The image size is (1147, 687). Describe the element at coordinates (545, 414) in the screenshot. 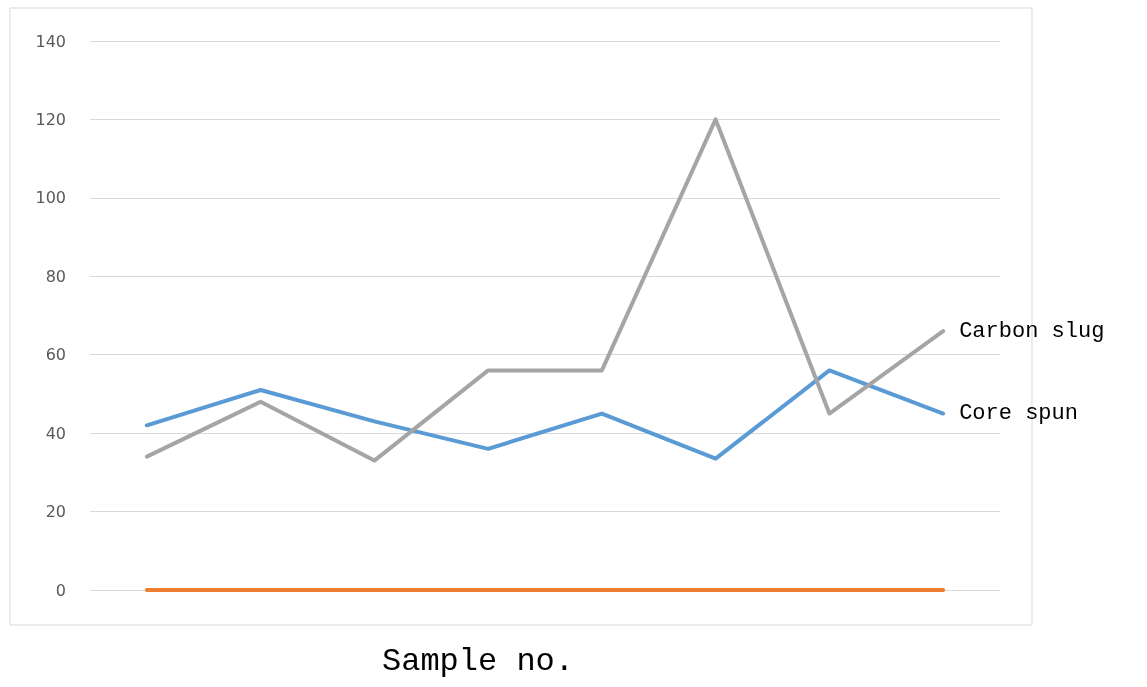

I see `line-series` at that location.